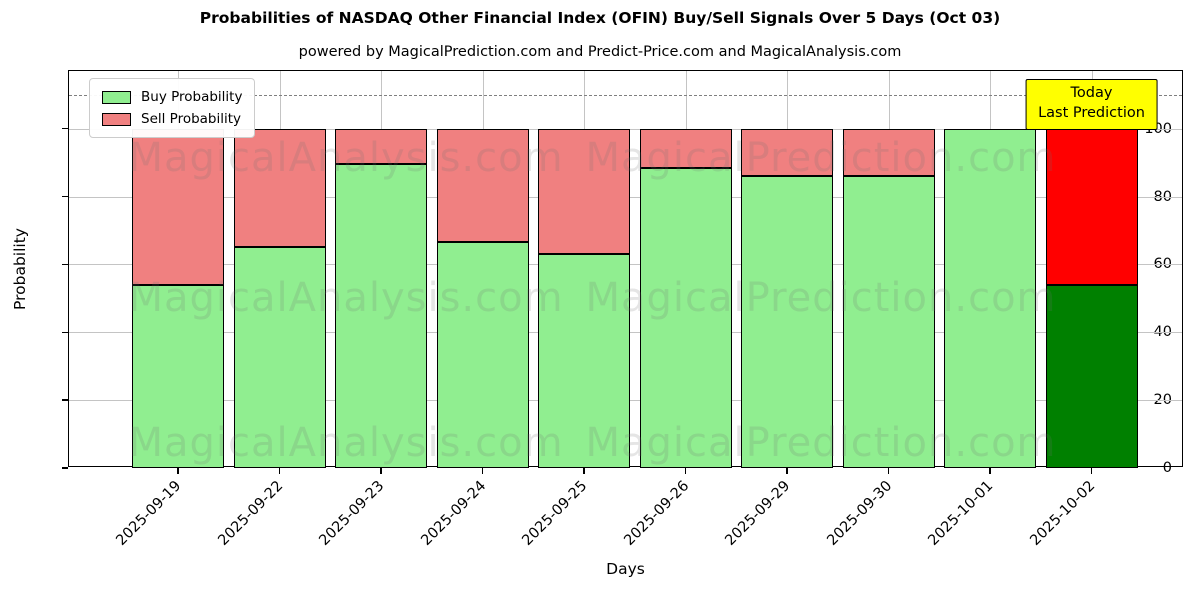  I want to click on x-tick-label: 2025-09-26, so click(656, 513).